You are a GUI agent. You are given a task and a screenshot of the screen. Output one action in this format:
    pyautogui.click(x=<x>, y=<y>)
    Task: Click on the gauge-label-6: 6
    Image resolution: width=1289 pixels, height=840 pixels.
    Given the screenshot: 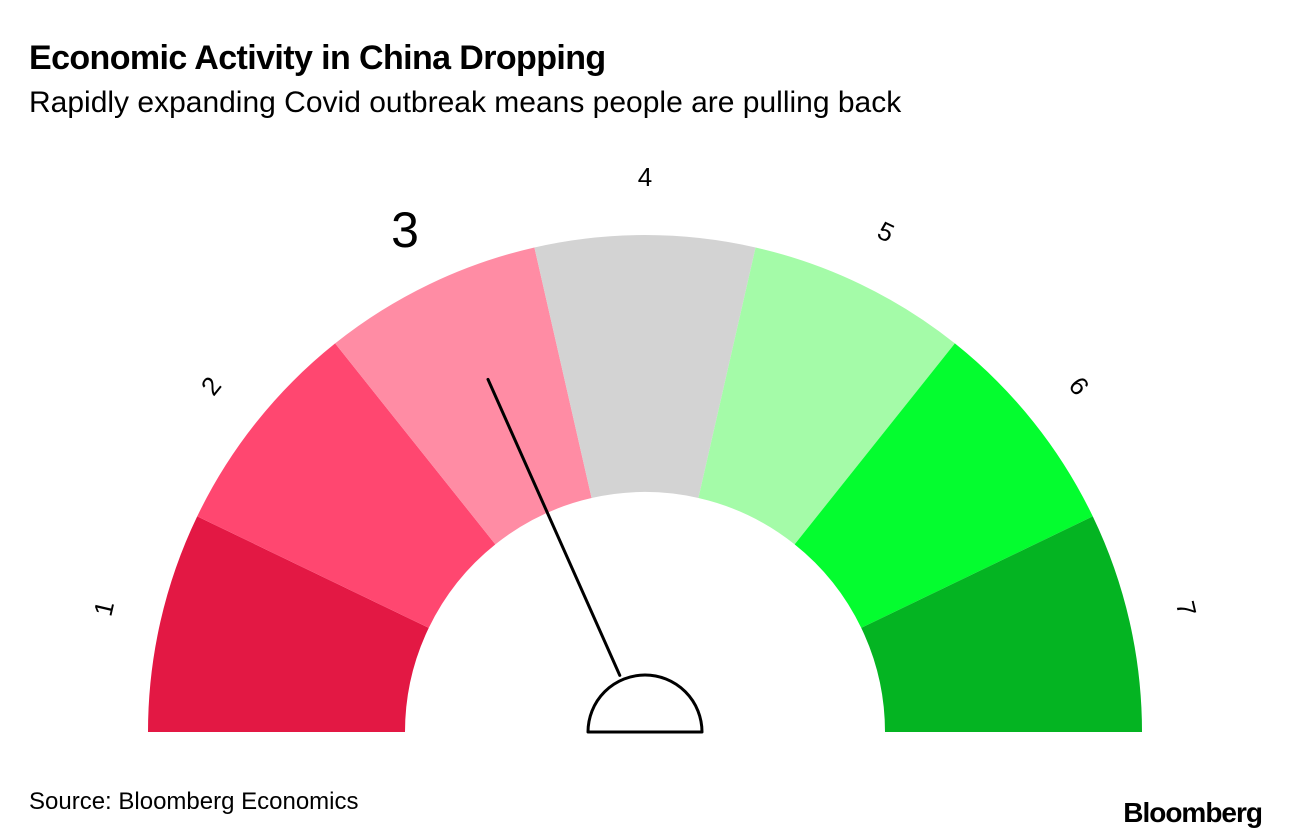 What is the action you would take?
    pyautogui.click(x=1079, y=386)
    